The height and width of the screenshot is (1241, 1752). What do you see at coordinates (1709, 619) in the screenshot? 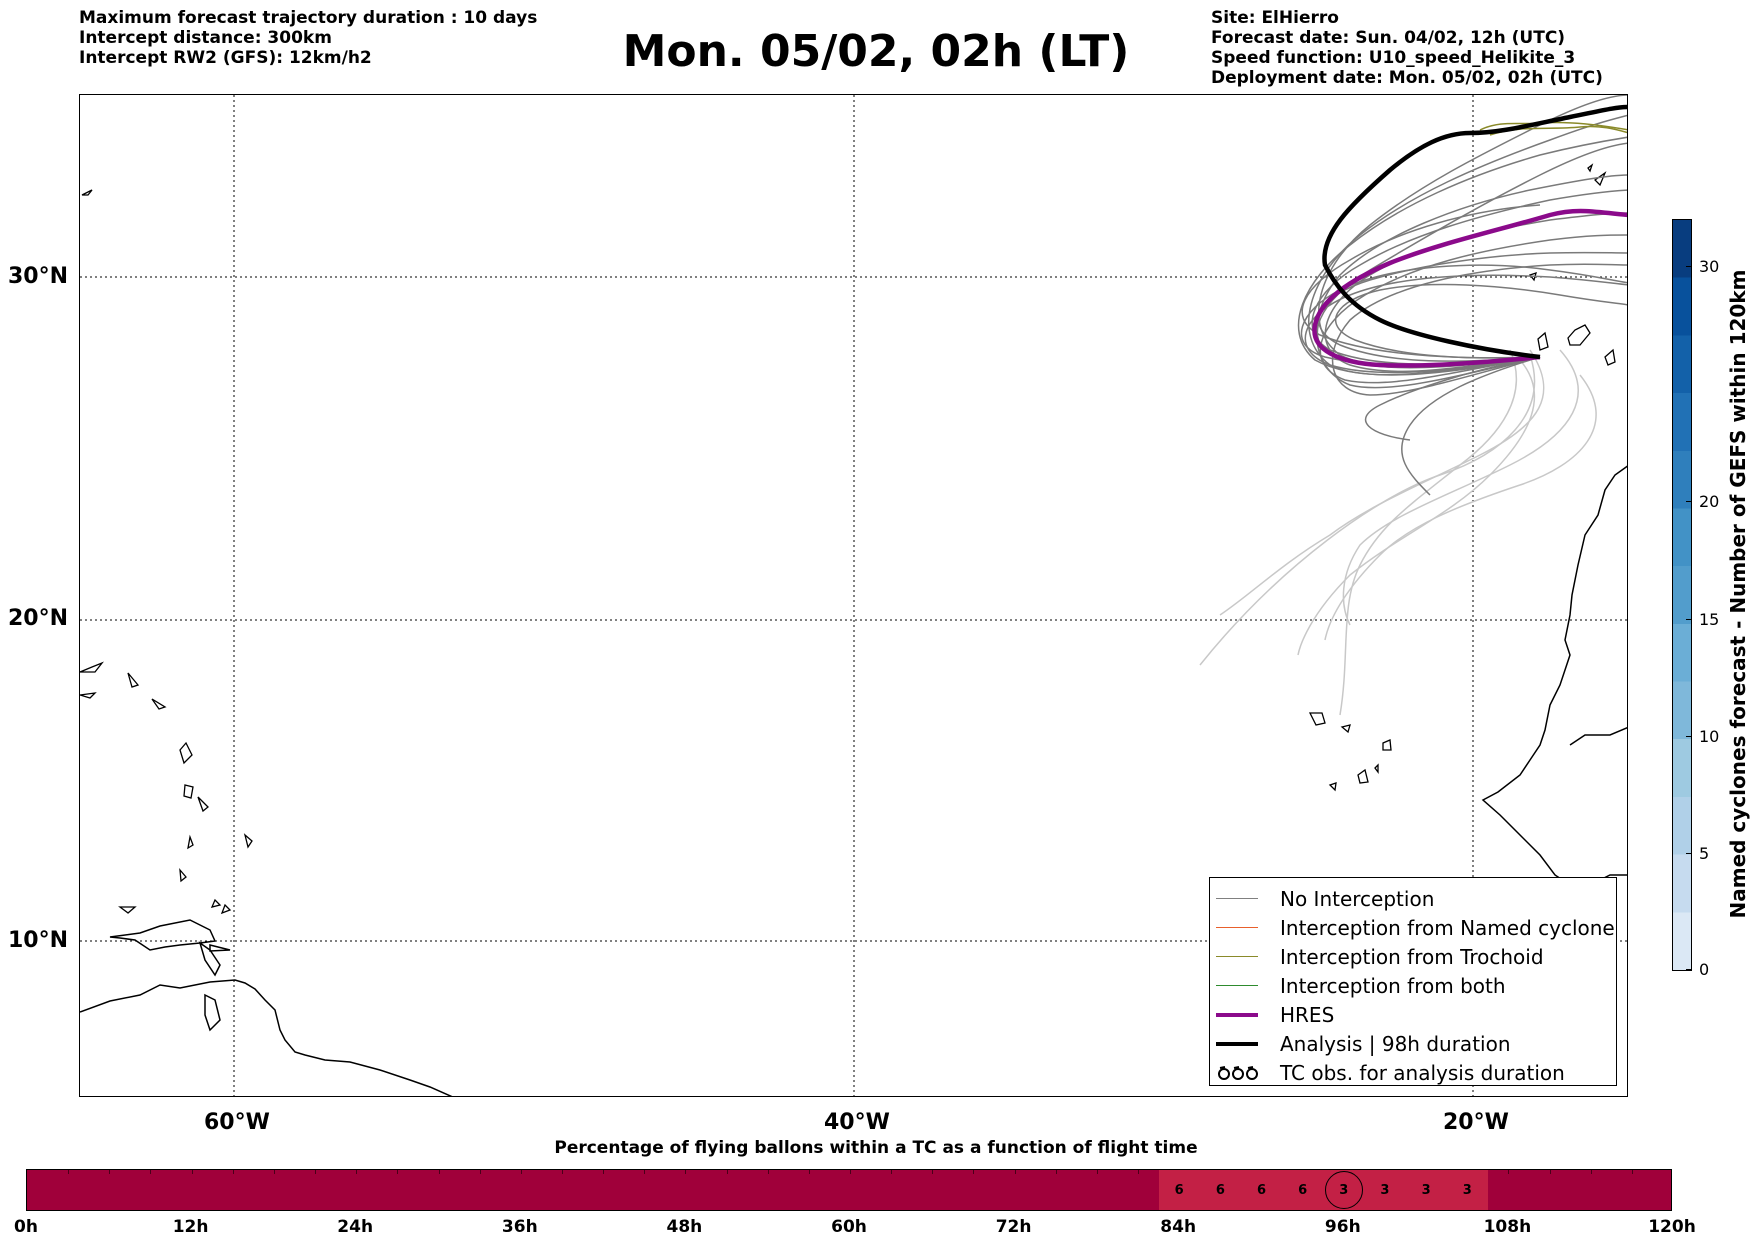
I see `colorbar-tick: 15` at bounding box center [1709, 619].